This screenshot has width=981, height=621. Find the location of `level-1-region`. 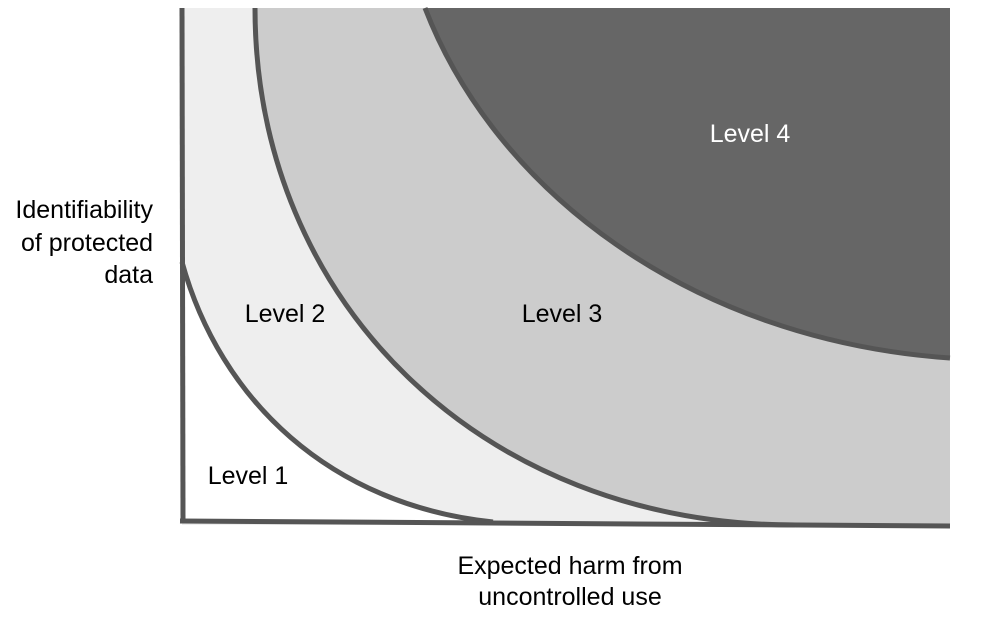

level-1-region is located at coordinates (337, 392).